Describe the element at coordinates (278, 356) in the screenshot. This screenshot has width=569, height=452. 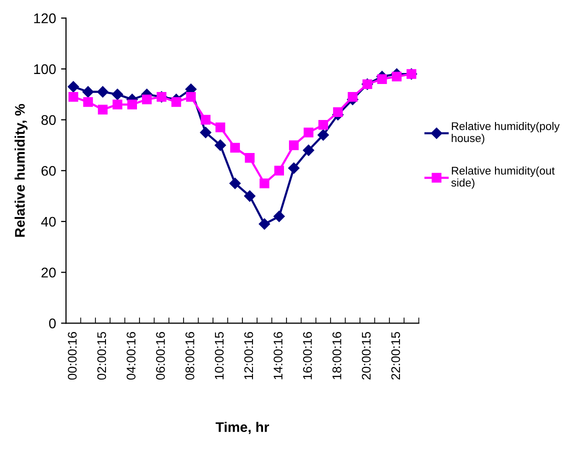
I see `x-tick-label: 14:00:16` at that location.